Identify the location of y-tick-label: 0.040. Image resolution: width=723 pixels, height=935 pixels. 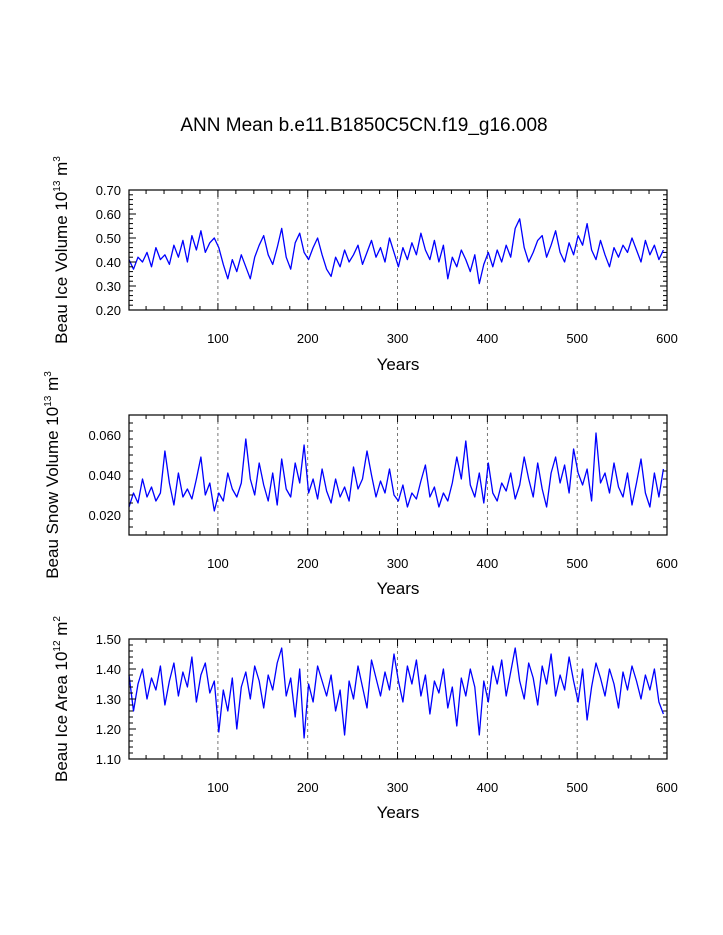
(104, 475).